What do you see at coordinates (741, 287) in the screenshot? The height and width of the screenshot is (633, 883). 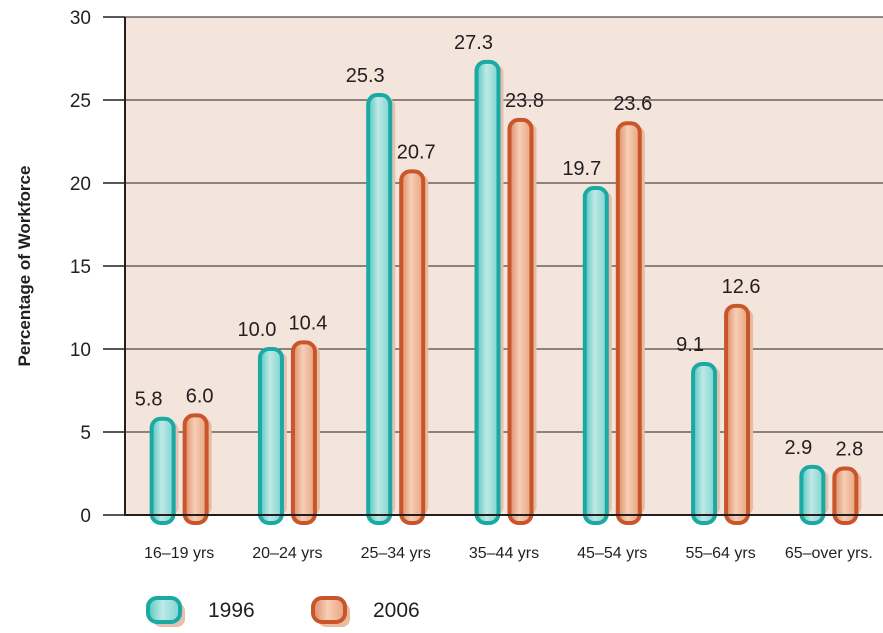 I see `data-label-2006-5: 12.6` at bounding box center [741, 287].